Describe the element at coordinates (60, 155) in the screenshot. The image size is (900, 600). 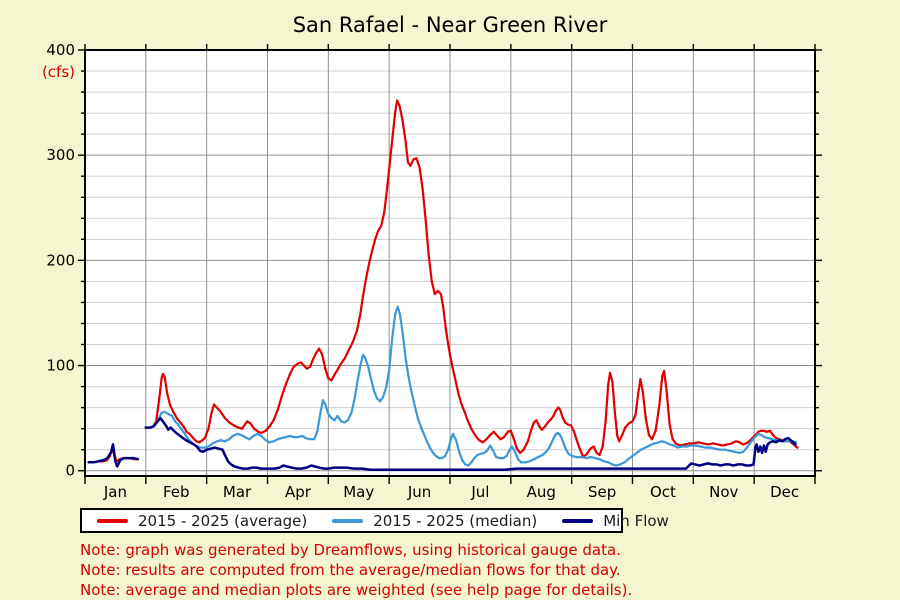
I see `y-tick-label: 300` at that location.